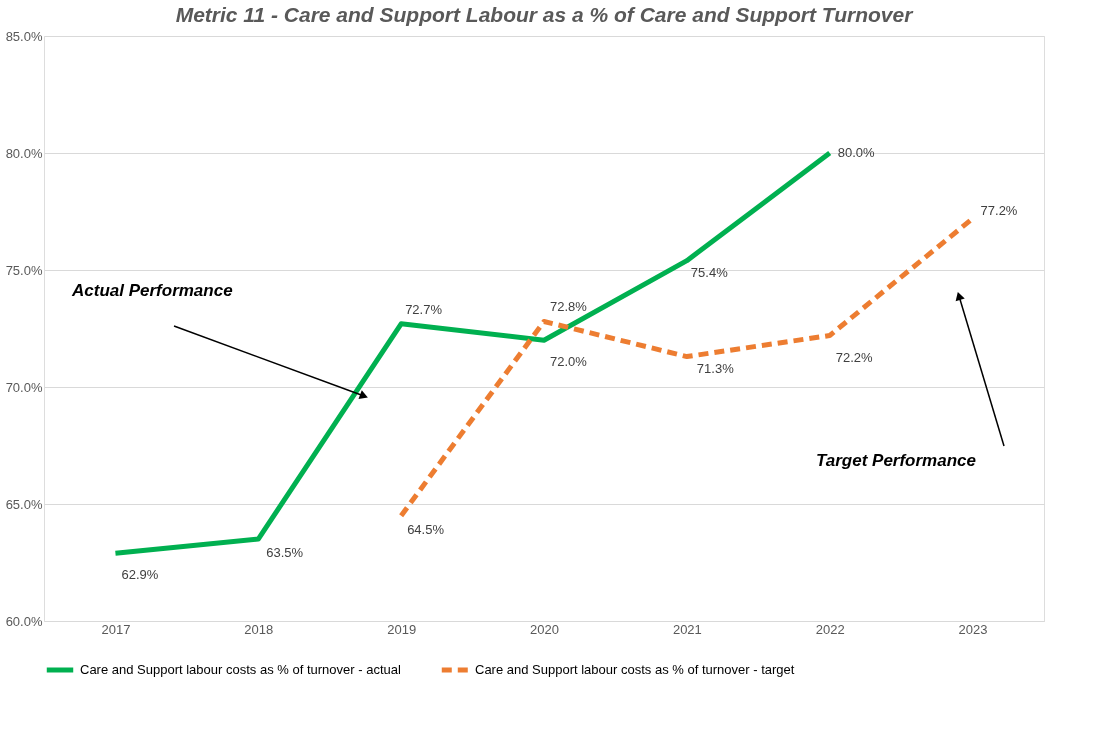 This screenshot has height=740, width=1115. I want to click on data-label: 75.4%, so click(709, 272).